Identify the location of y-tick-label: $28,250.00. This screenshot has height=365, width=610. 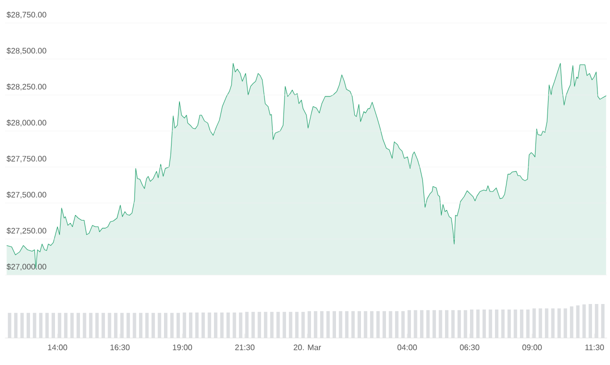
(26, 87).